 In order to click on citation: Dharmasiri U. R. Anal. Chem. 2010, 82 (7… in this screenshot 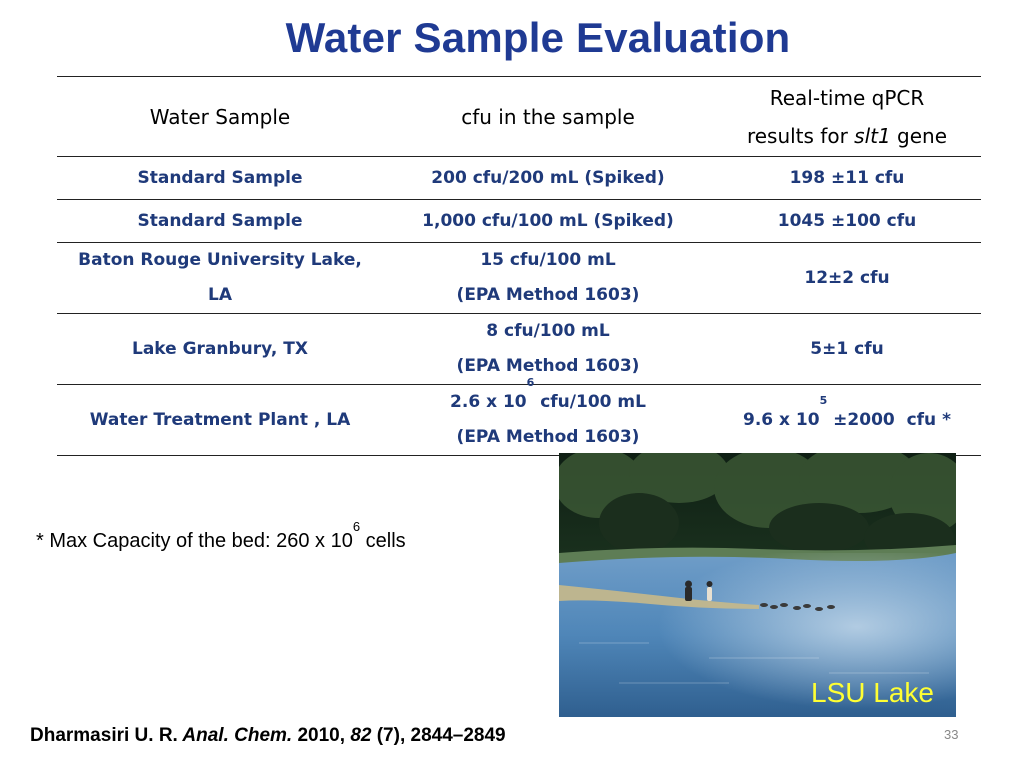, I will do `click(268, 735)`.